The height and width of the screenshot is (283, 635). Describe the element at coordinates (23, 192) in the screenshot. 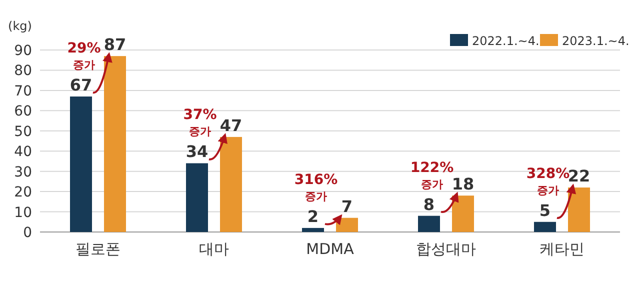

I see `y-tick-label: 20` at that location.